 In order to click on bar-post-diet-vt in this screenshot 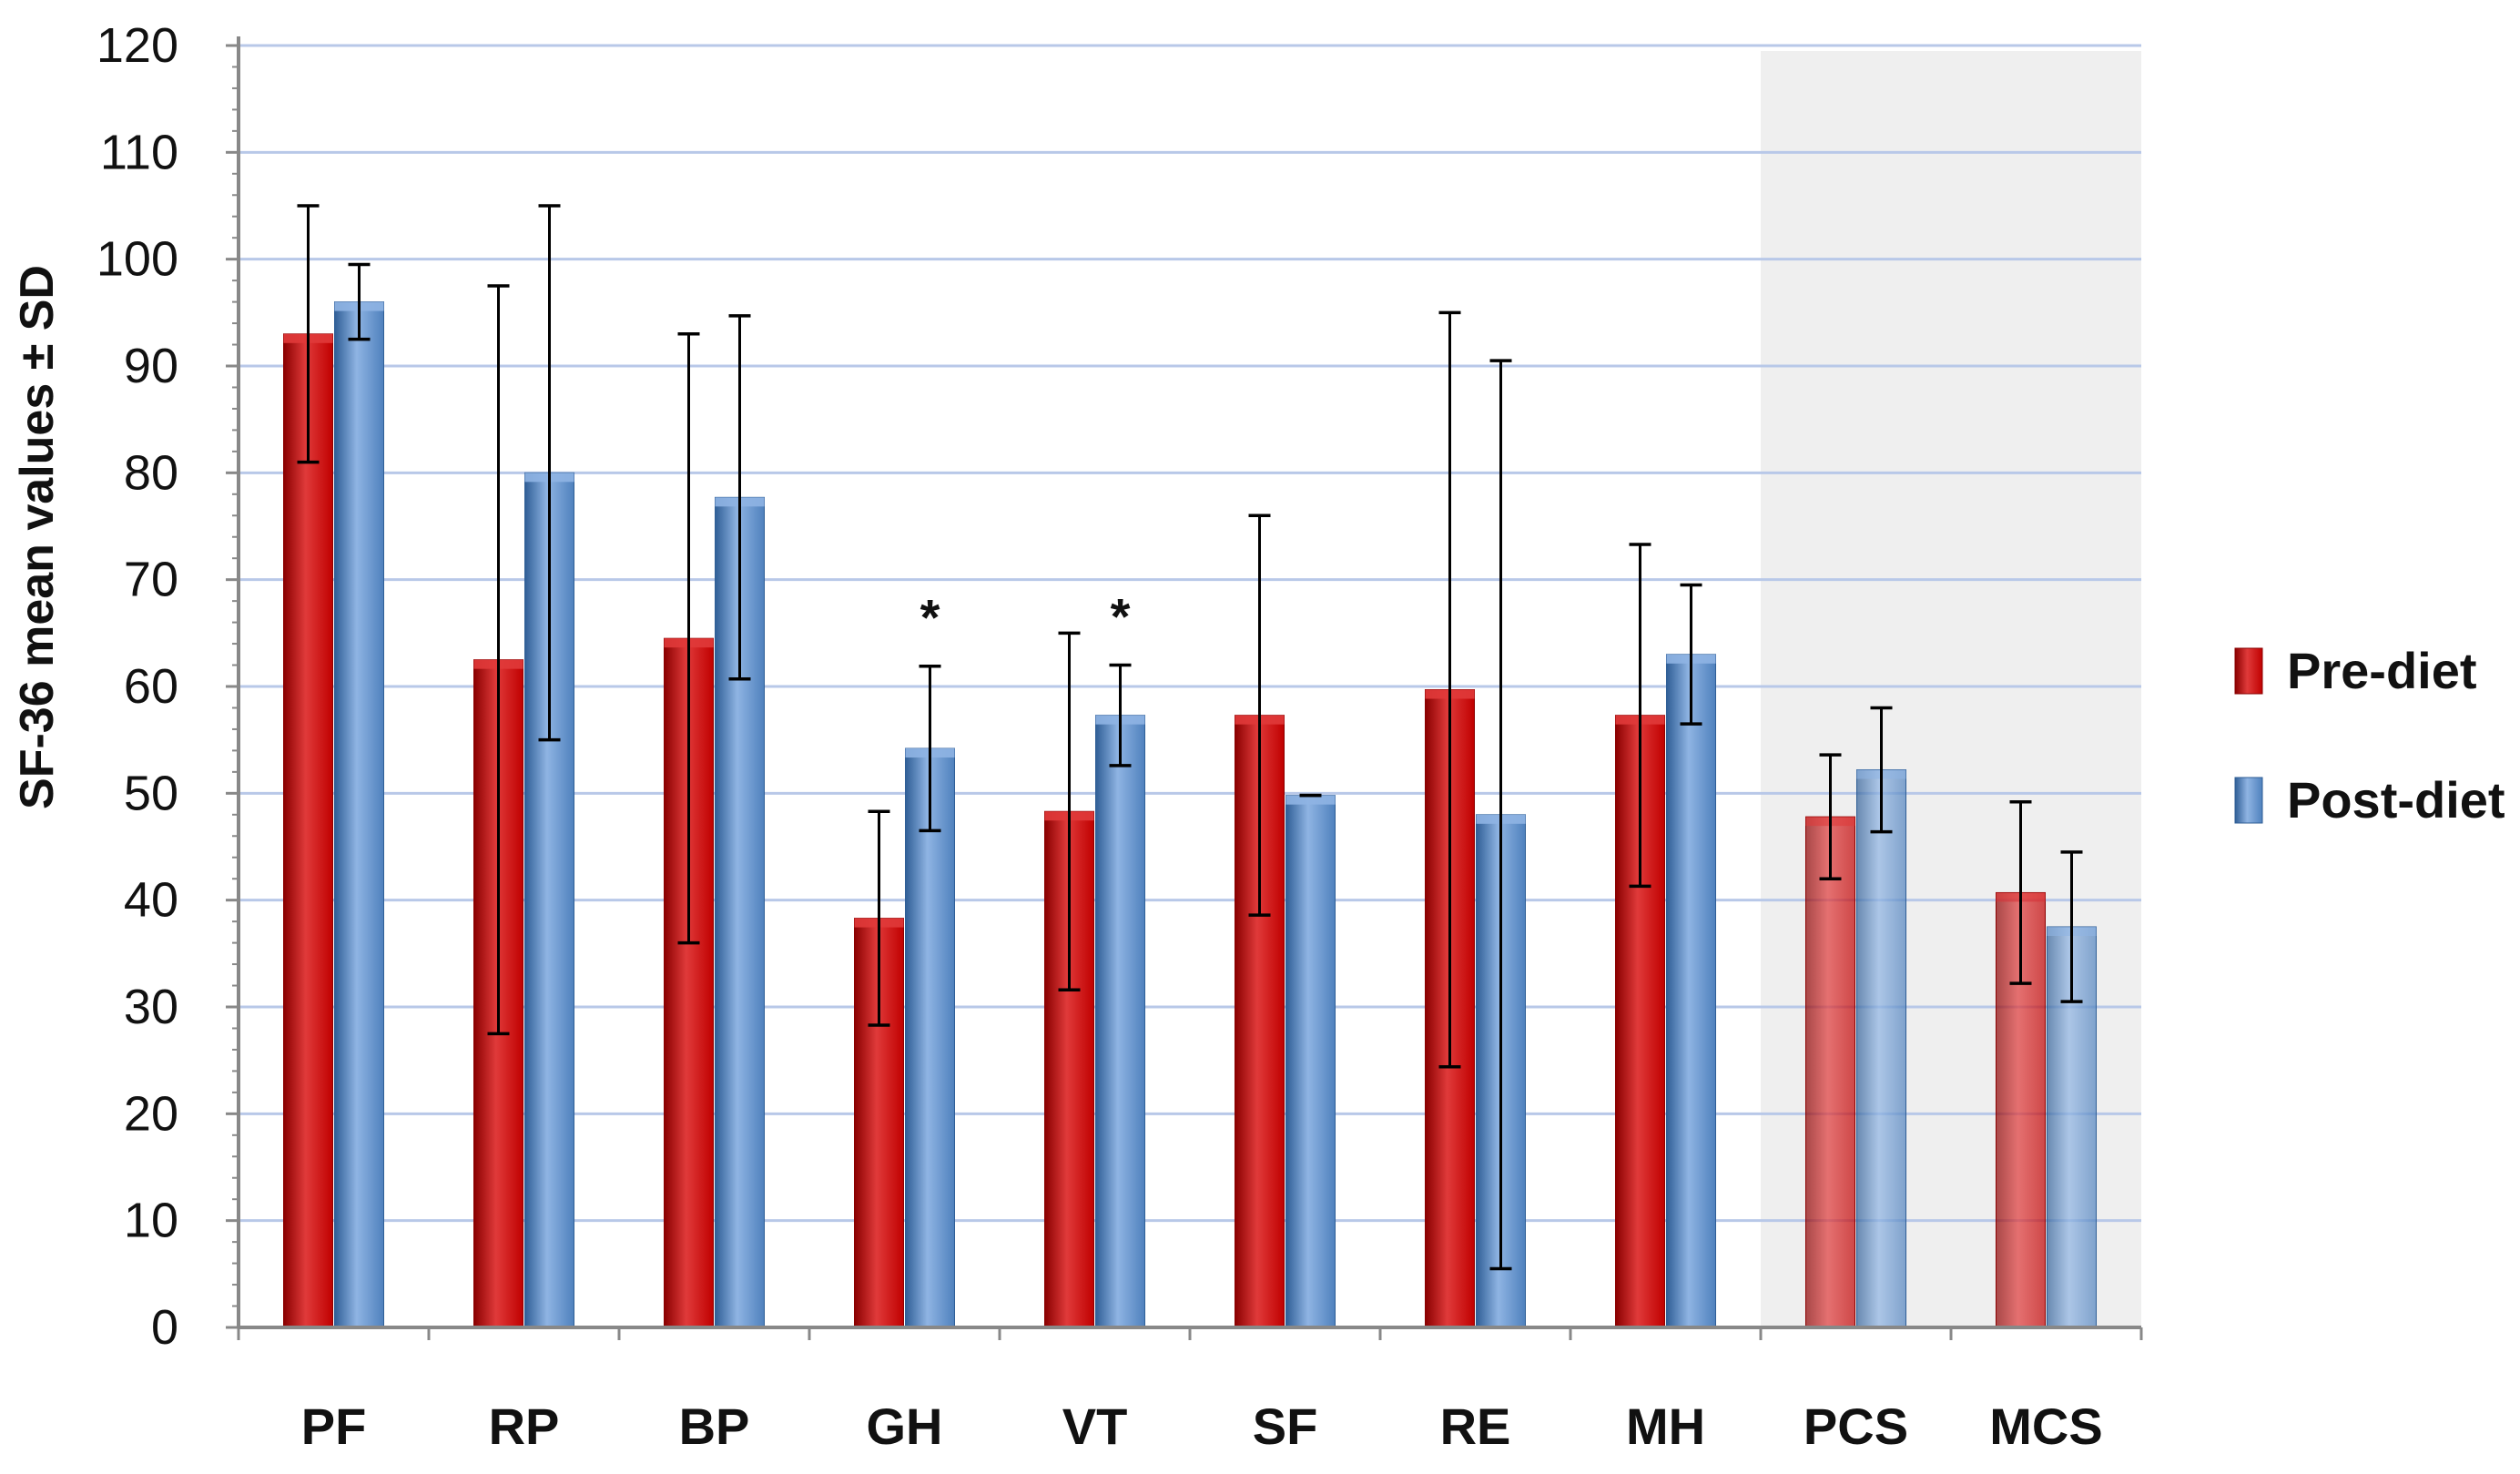, I will do `click(1120, 1022)`.